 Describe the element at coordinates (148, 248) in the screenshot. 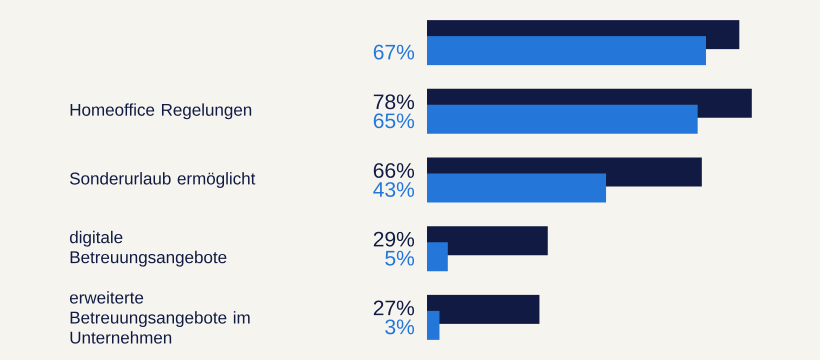

I see `y-tick-label: digitale Betreuungsangebote` at that location.